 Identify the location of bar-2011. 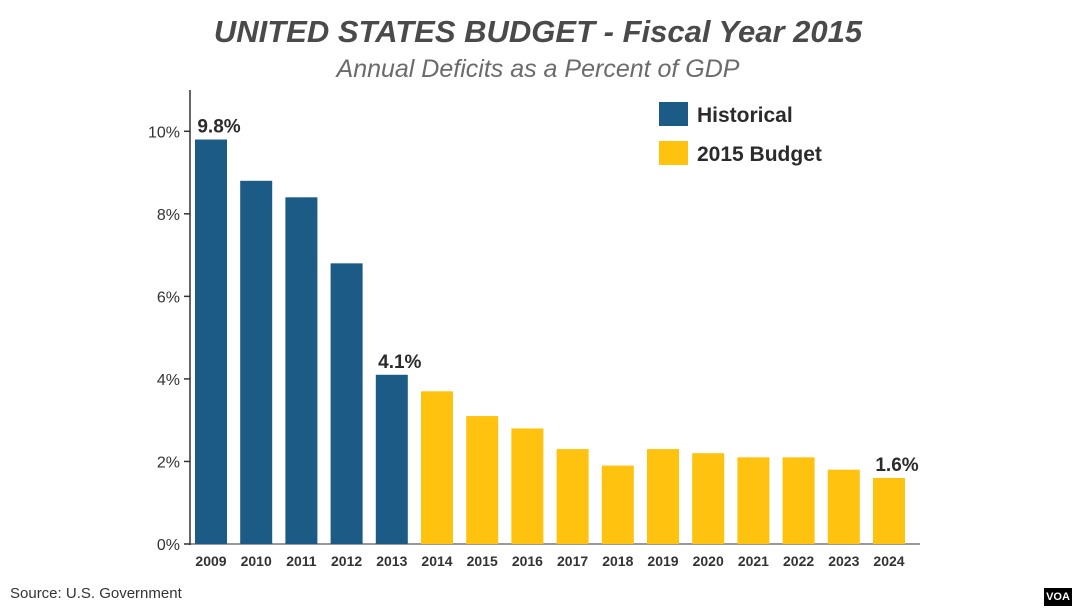
(301, 371).